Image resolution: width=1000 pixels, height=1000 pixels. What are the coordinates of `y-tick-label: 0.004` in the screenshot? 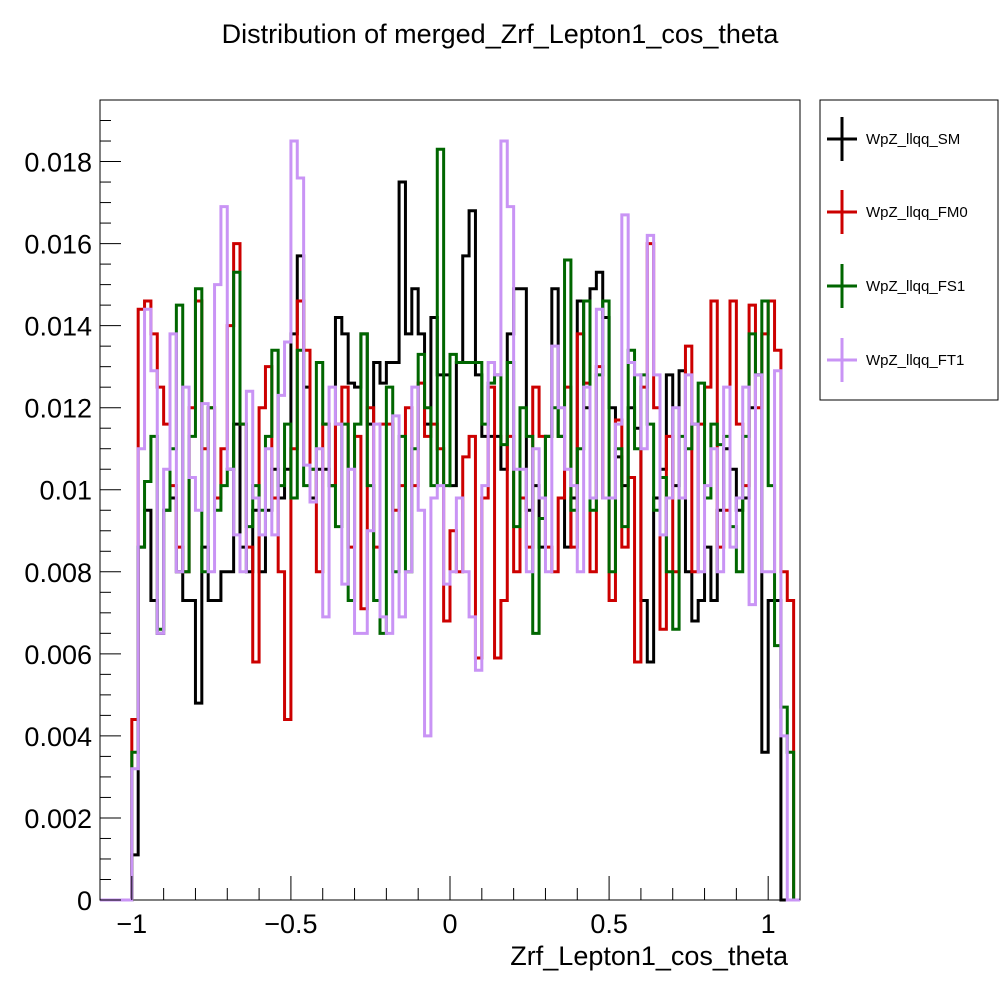 It's located at (58, 737).